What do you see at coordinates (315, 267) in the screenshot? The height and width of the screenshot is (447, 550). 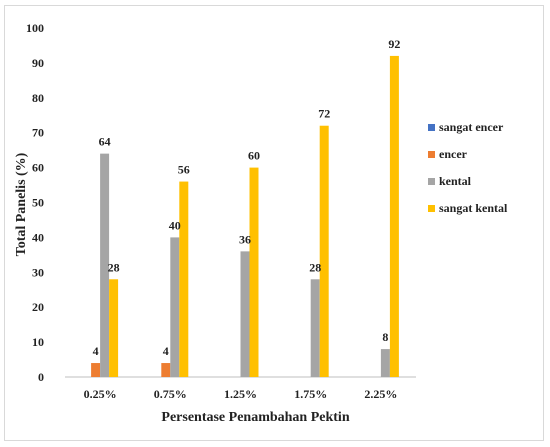 I see `data-label-2-3: 28` at bounding box center [315, 267].